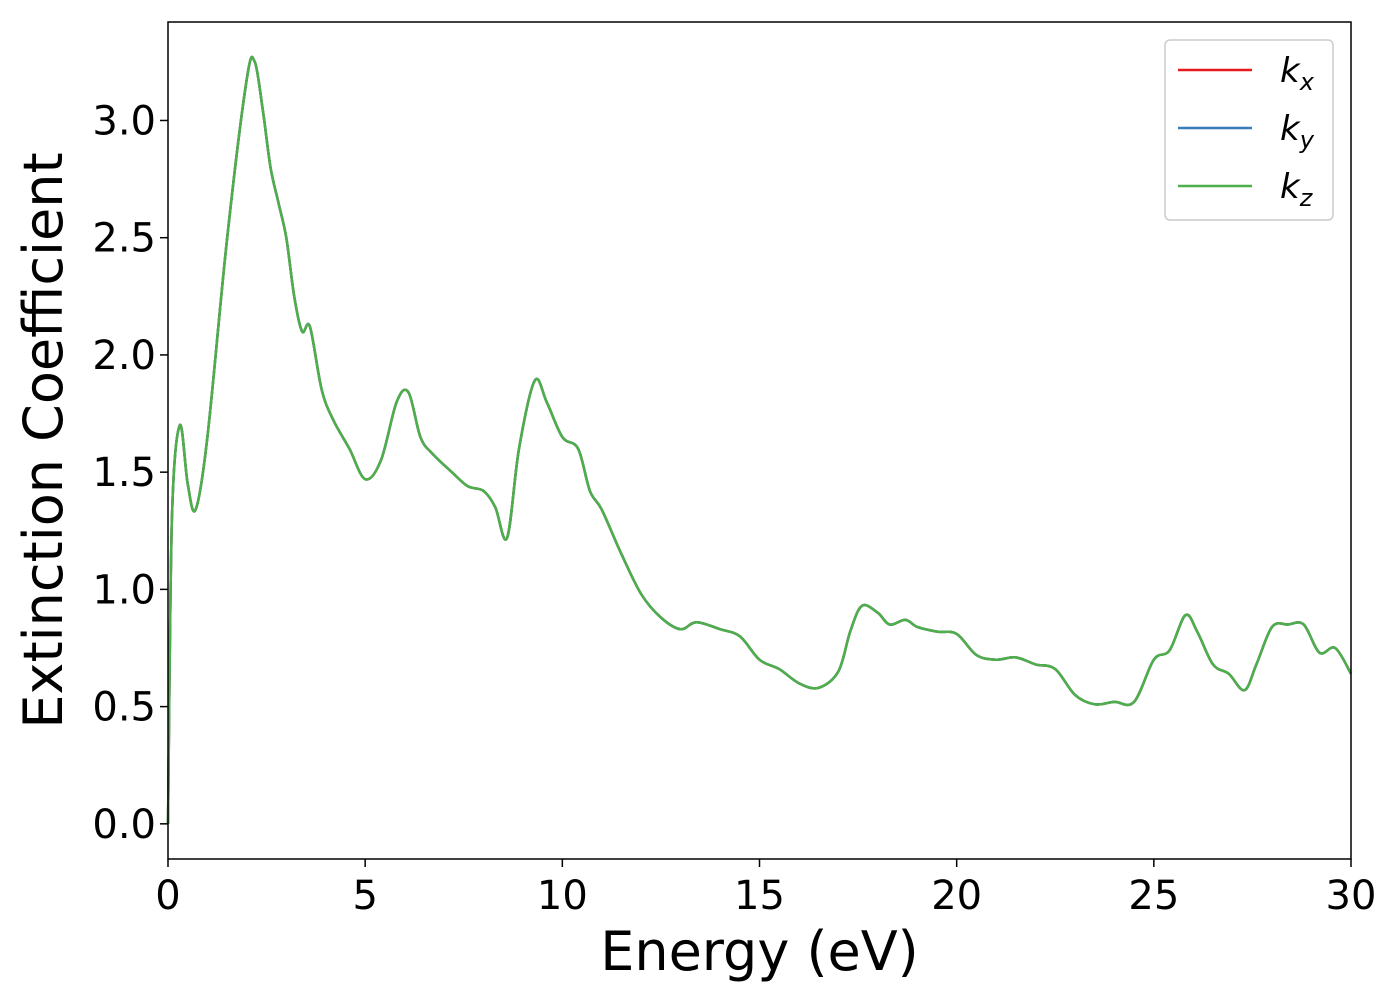  I want to click on x-tick-label: 20, so click(956, 896).